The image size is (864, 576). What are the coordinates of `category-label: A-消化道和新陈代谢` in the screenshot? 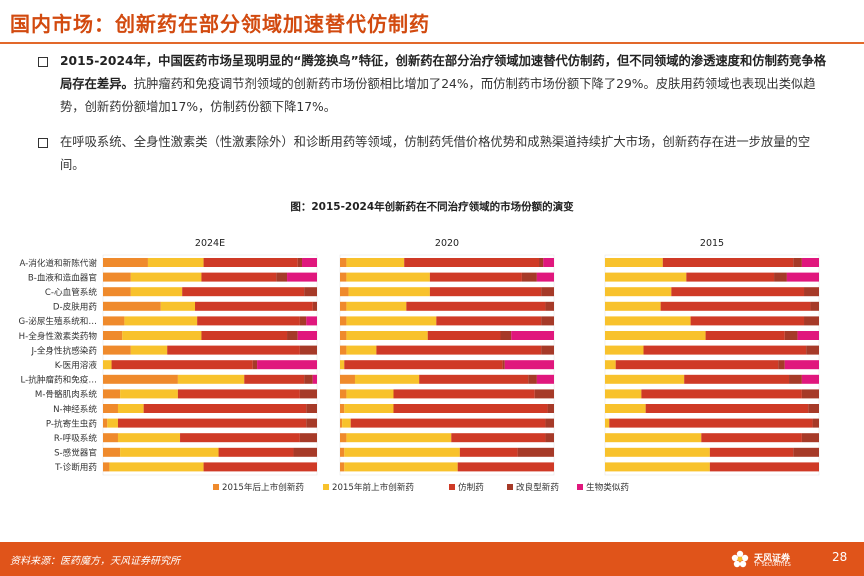 It's located at (58, 263).